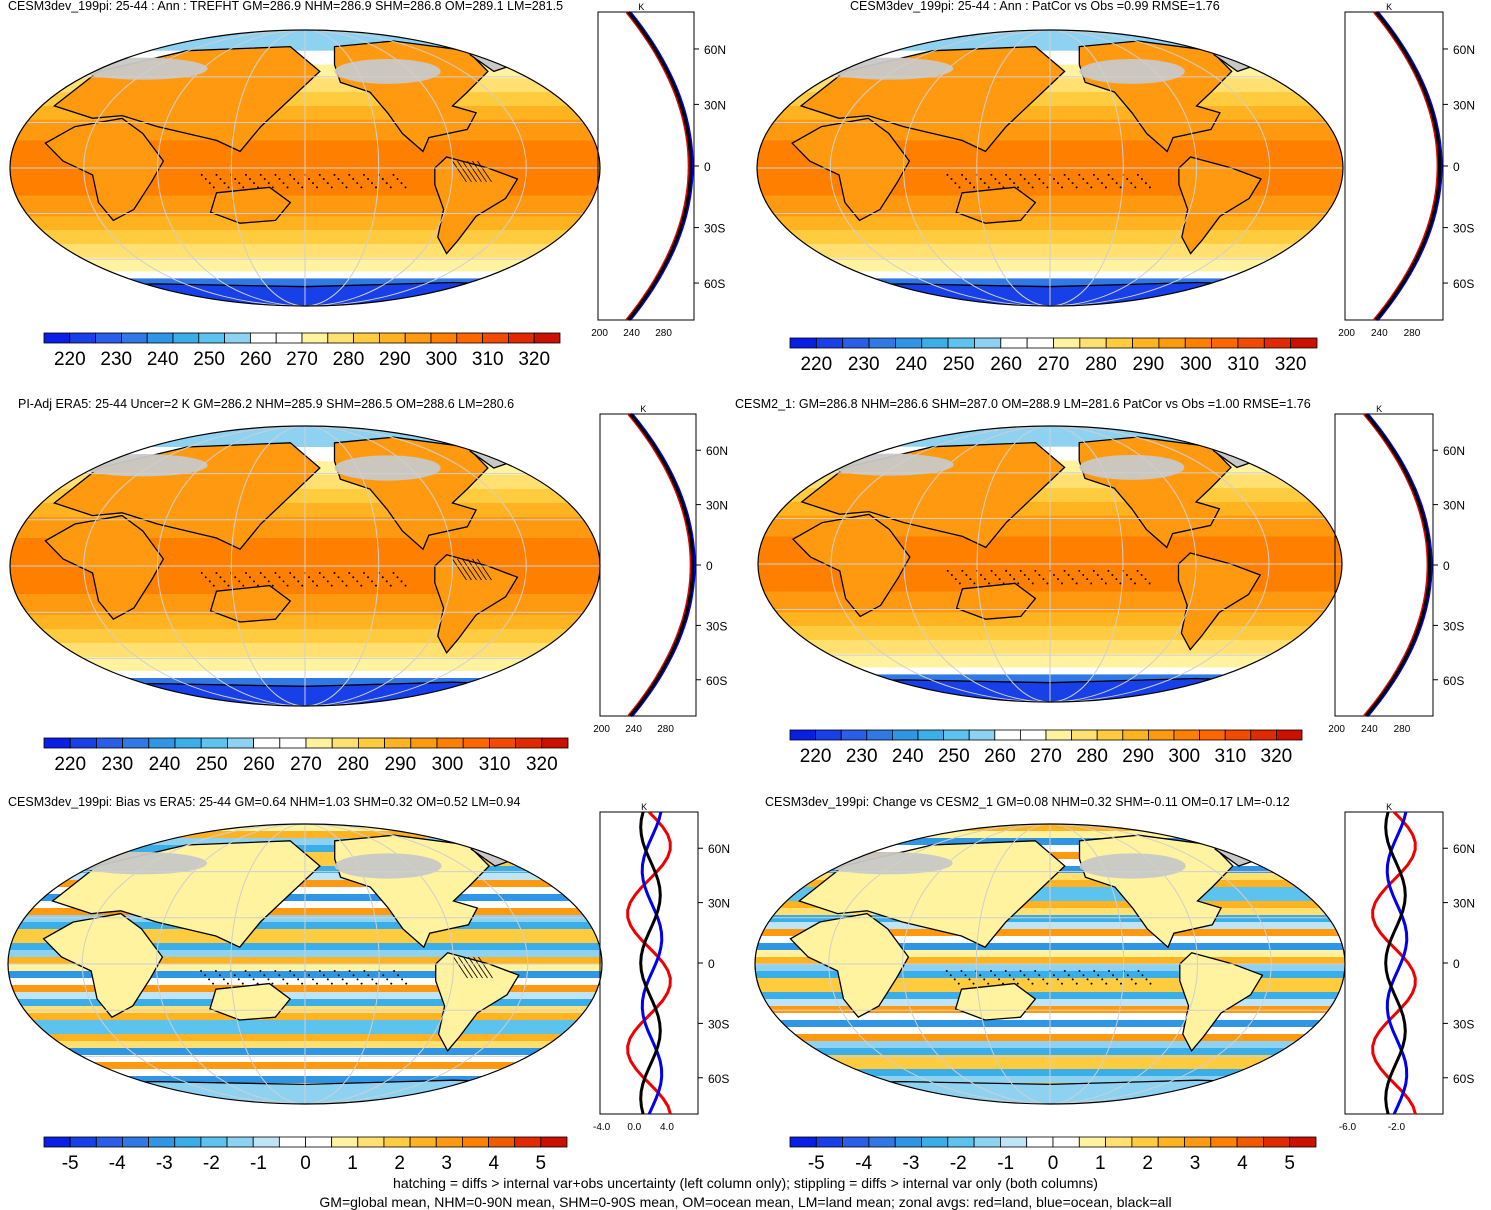 This screenshot has width=1491, height=1210. I want to click on colorbar-tick-label: 5, so click(1289, 1163).